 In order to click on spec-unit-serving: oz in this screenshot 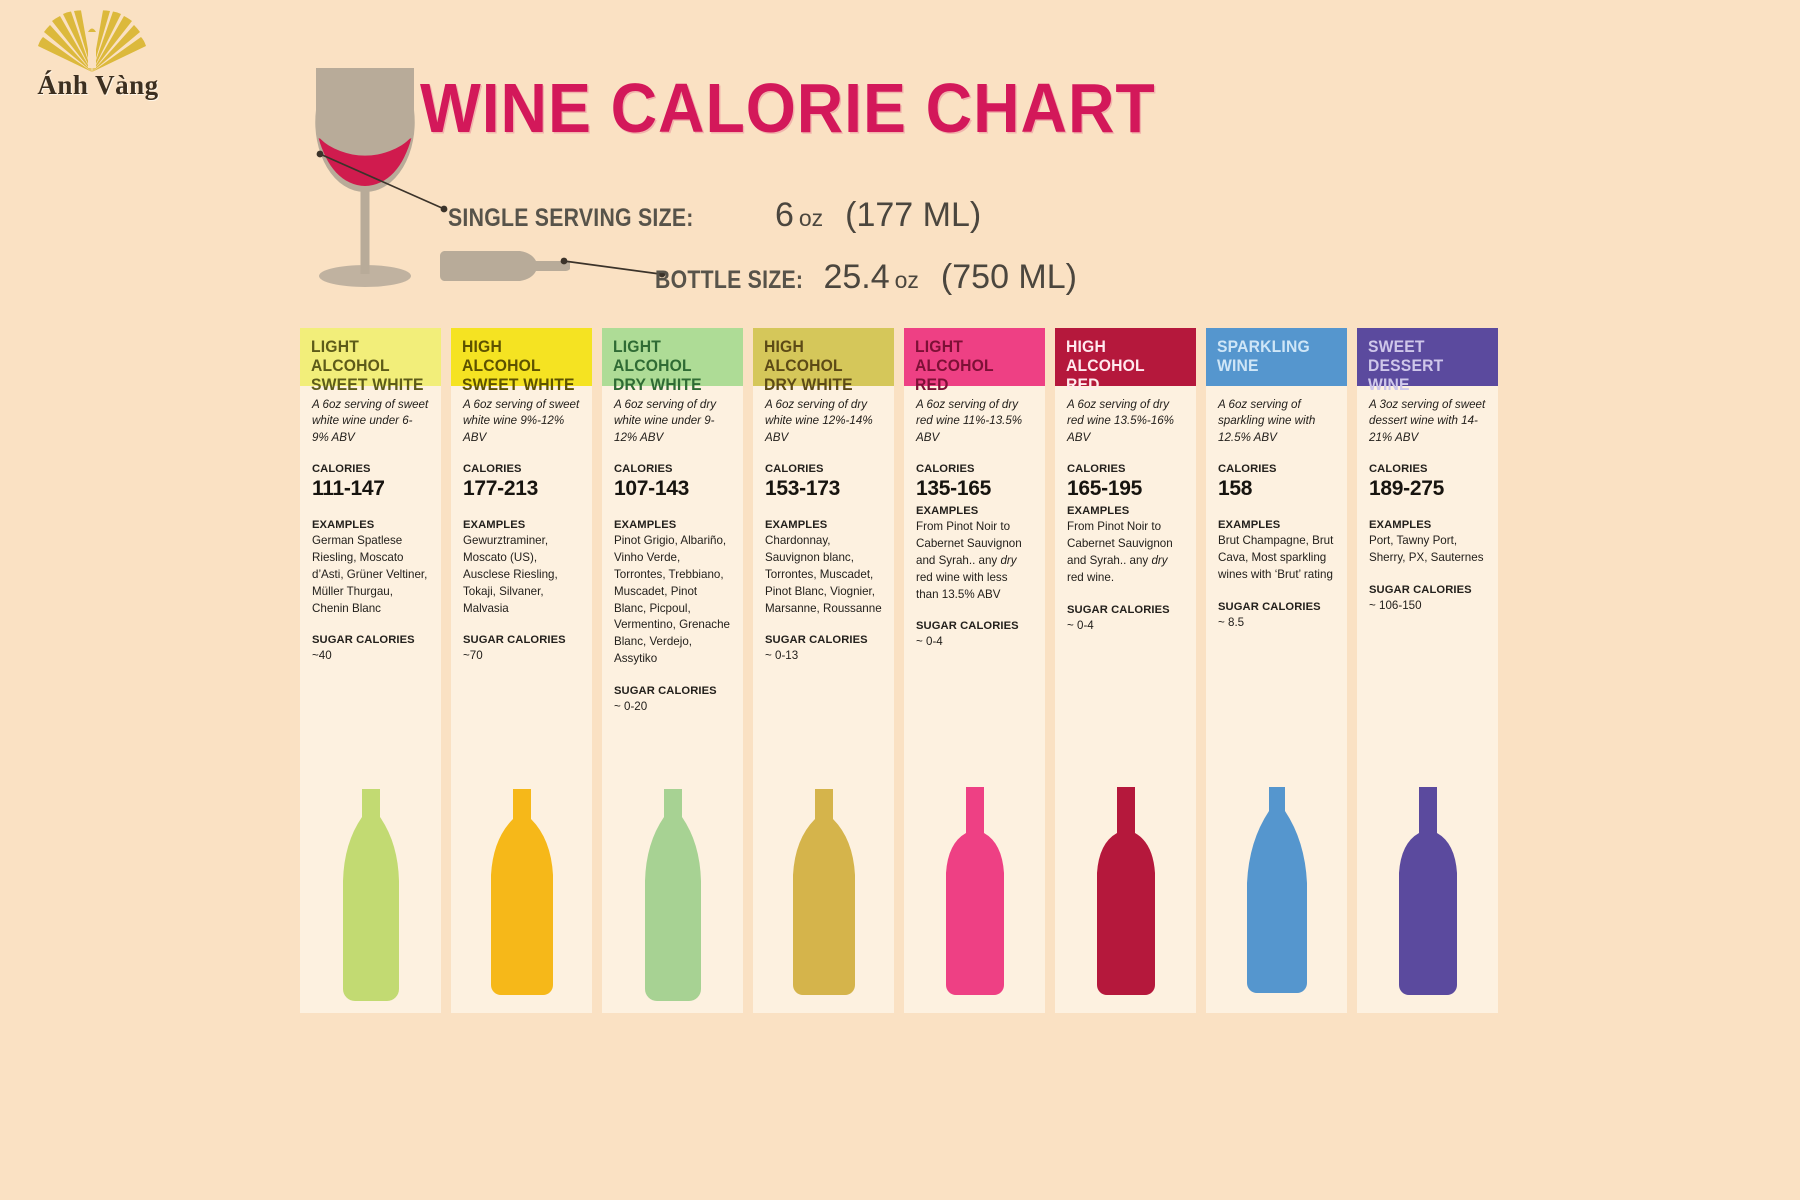, I will do `click(811, 218)`.